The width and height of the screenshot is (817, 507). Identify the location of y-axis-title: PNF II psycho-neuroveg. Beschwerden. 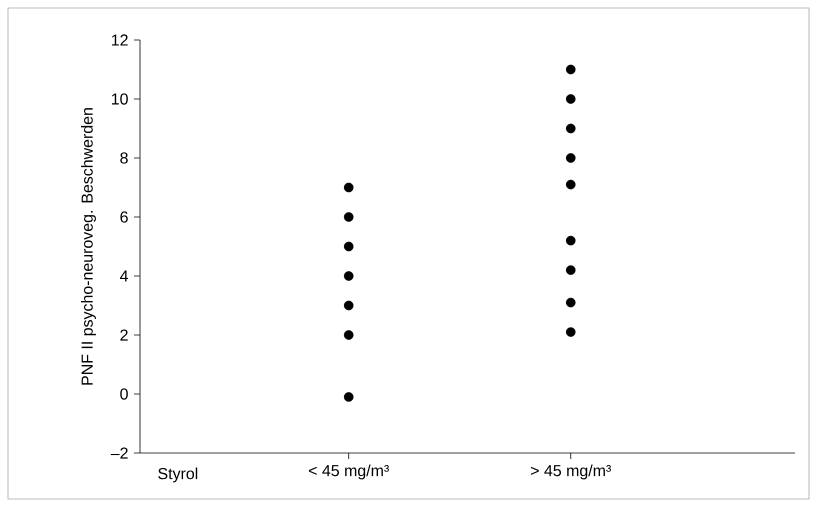
(88, 246).